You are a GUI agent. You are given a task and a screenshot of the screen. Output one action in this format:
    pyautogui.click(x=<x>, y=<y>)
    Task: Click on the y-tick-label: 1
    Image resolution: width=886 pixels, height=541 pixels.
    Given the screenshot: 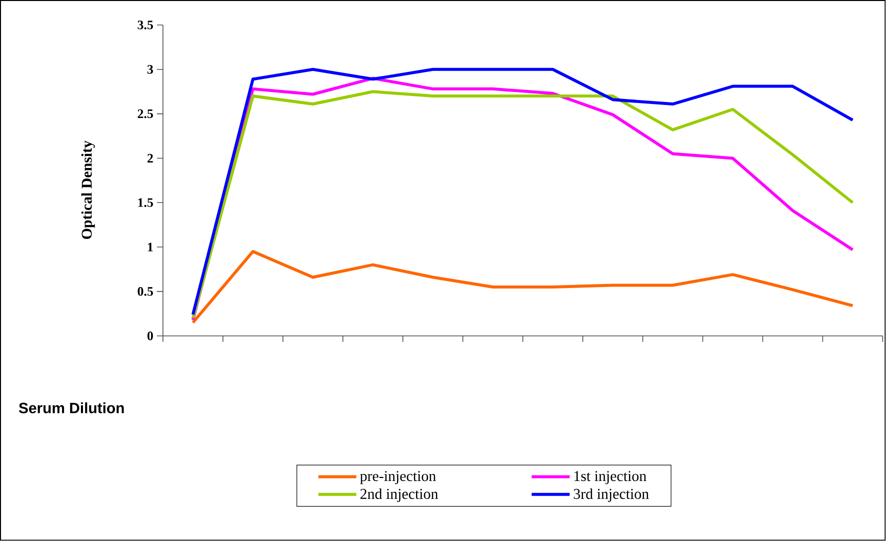 What is the action you would take?
    pyautogui.click(x=150, y=247)
    